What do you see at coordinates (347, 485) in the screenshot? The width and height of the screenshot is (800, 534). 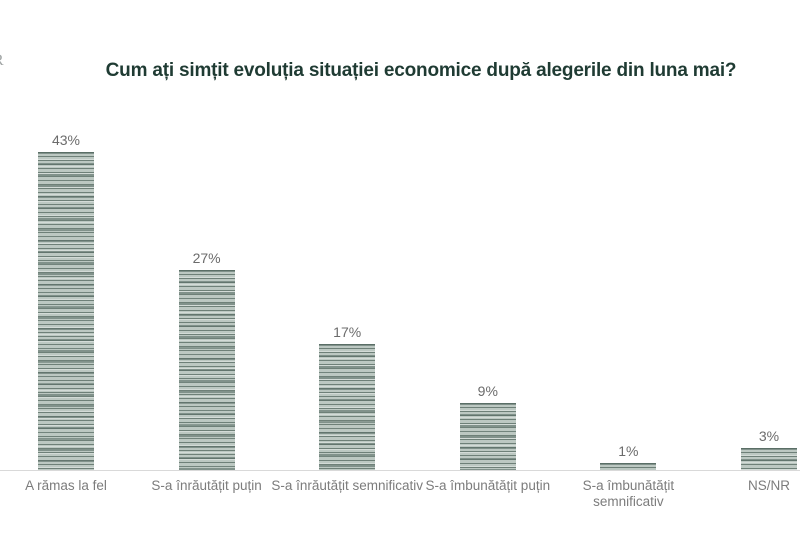 I see `category-label-3: S-a înrăutățit semnificativ` at bounding box center [347, 485].